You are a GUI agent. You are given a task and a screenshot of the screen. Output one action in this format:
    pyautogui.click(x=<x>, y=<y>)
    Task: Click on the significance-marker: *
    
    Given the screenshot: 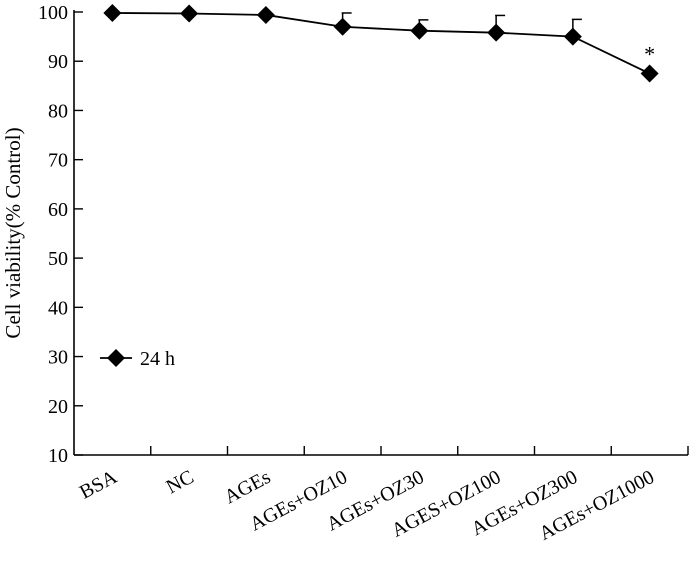 What is the action you would take?
    pyautogui.click(x=649, y=54)
    